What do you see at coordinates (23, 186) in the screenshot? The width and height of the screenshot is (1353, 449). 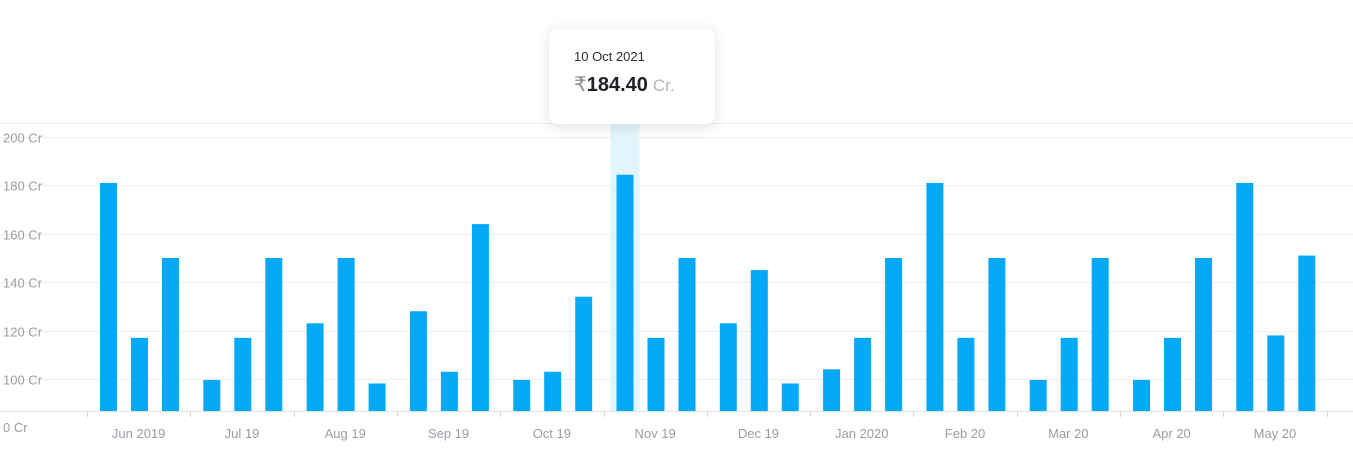 I see `y-tick-label: 180 Cr` at bounding box center [23, 186].